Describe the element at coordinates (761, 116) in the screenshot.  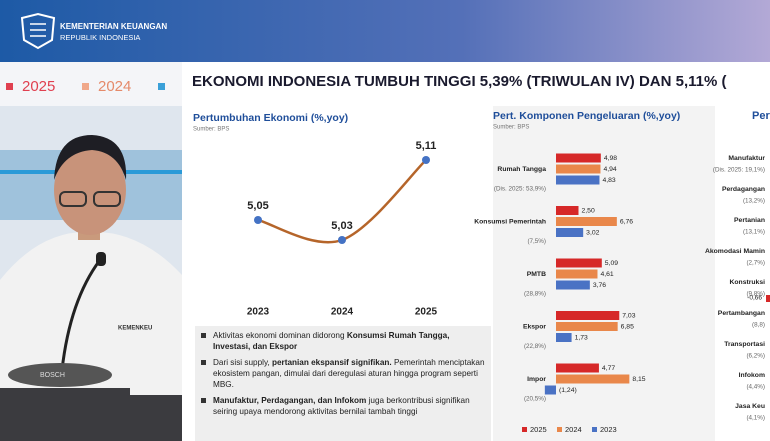
I see `panel-title: Pert` at that location.